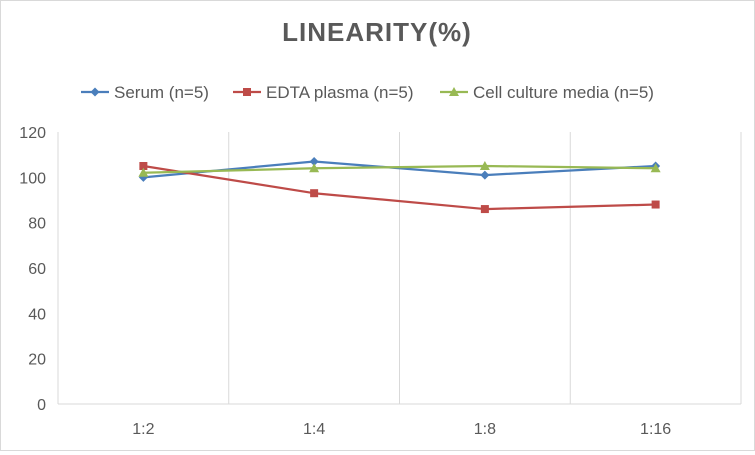 The image size is (755, 455). Describe the element at coordinates (32, 178) in the screenshot. I see `y-tick-label: 100` at that location.